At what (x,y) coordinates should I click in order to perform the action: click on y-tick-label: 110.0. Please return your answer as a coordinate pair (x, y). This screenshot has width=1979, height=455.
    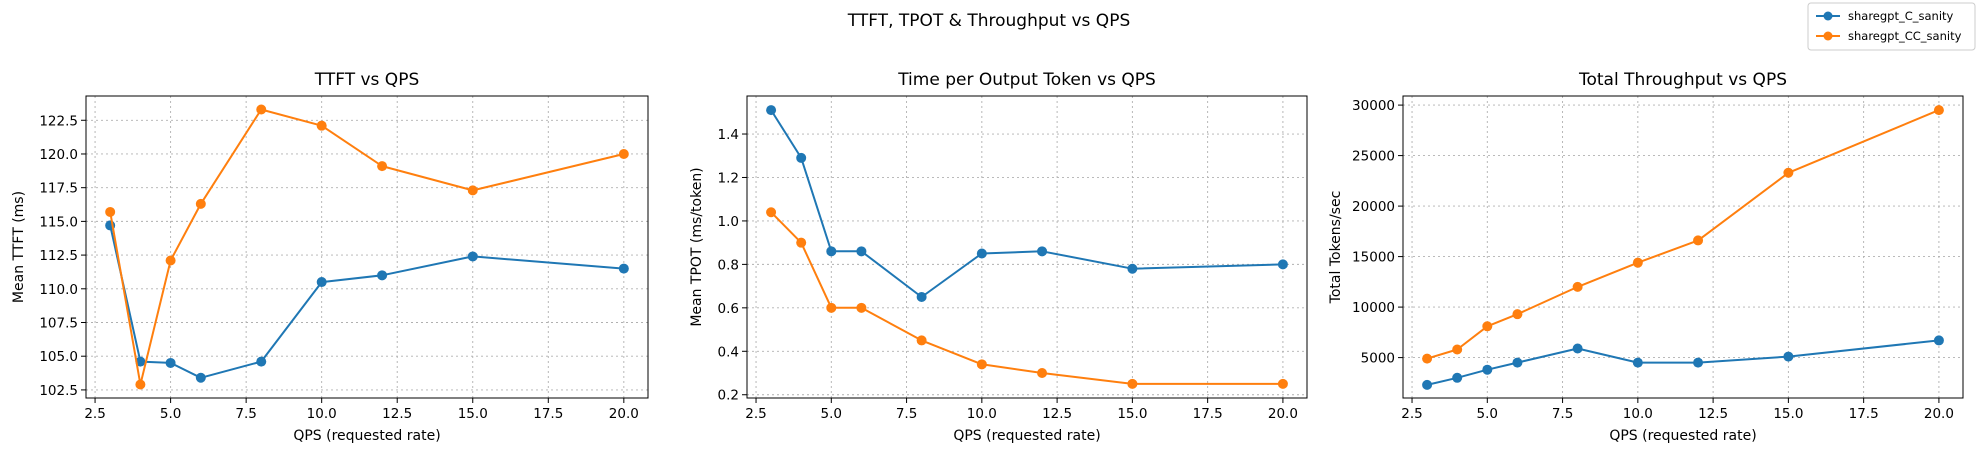
    Looking at the image, I should click on (58, 290).